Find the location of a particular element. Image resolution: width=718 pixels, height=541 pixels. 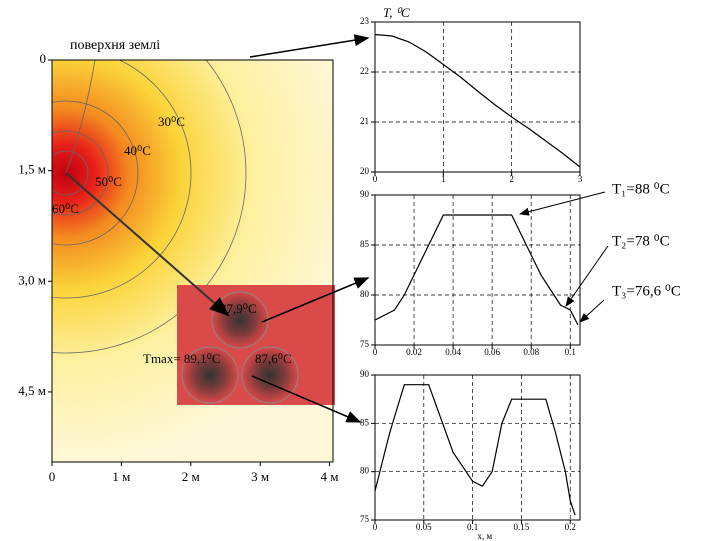

annotation: 60⁰C is located at coordinates (65, 208).